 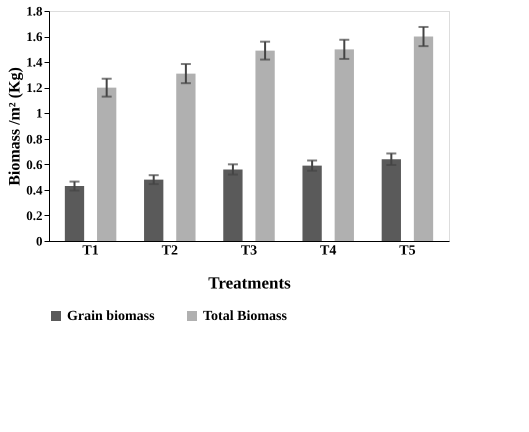 What do you see at coordinates (170, 251) in the screenshot?
I see `x-tick-label: T2` at bounding box center [170, 251].